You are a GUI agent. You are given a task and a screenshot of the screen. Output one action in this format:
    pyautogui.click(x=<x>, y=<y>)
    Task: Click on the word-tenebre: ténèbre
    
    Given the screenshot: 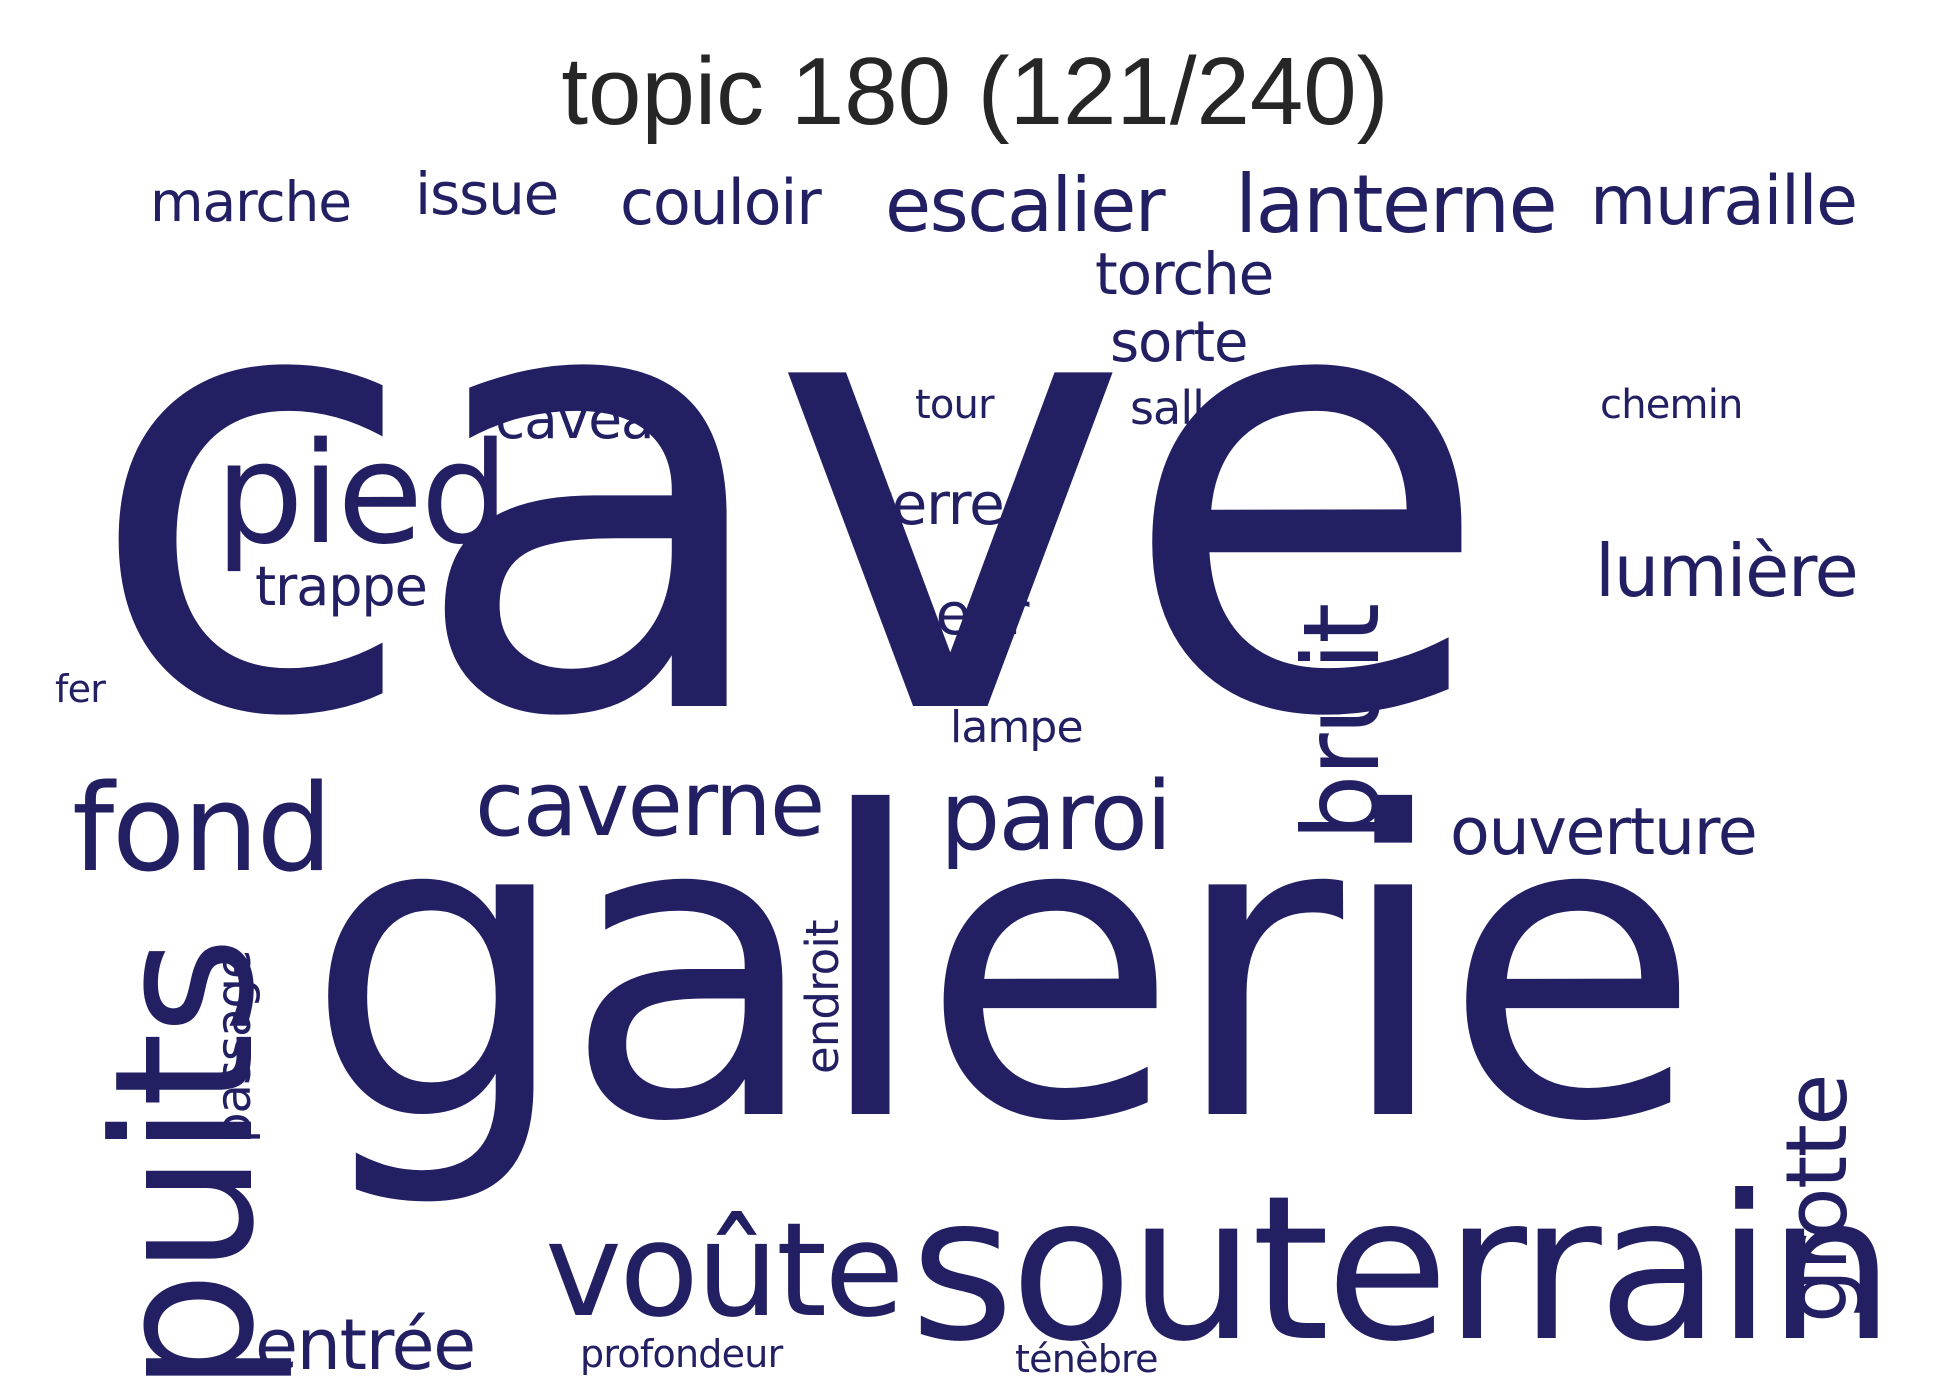 What is the action you would take?
    pyautogui.click(x=1086, y=1359)
    